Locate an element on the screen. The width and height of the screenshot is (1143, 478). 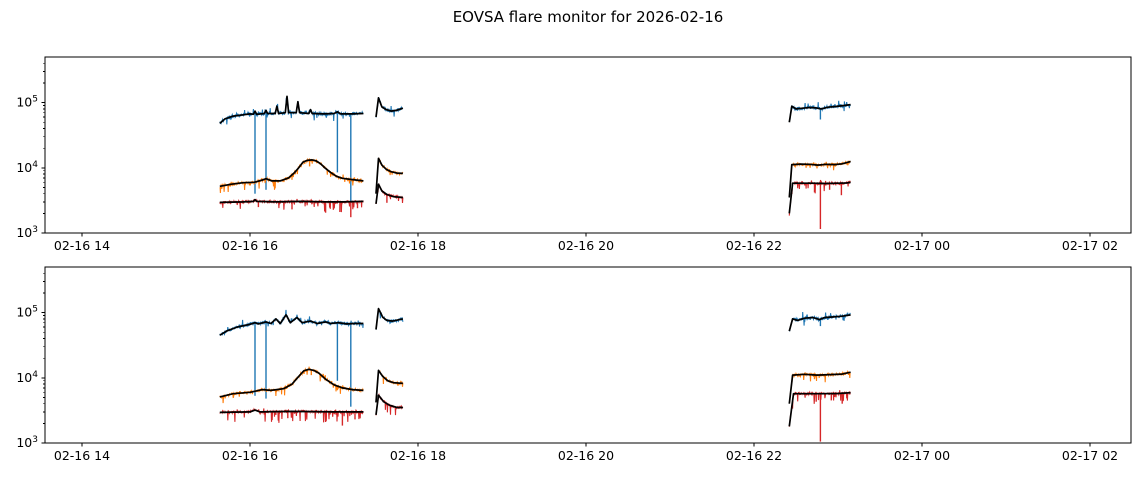
subplot-1-red-smooth is located at coordinates (535, 197).